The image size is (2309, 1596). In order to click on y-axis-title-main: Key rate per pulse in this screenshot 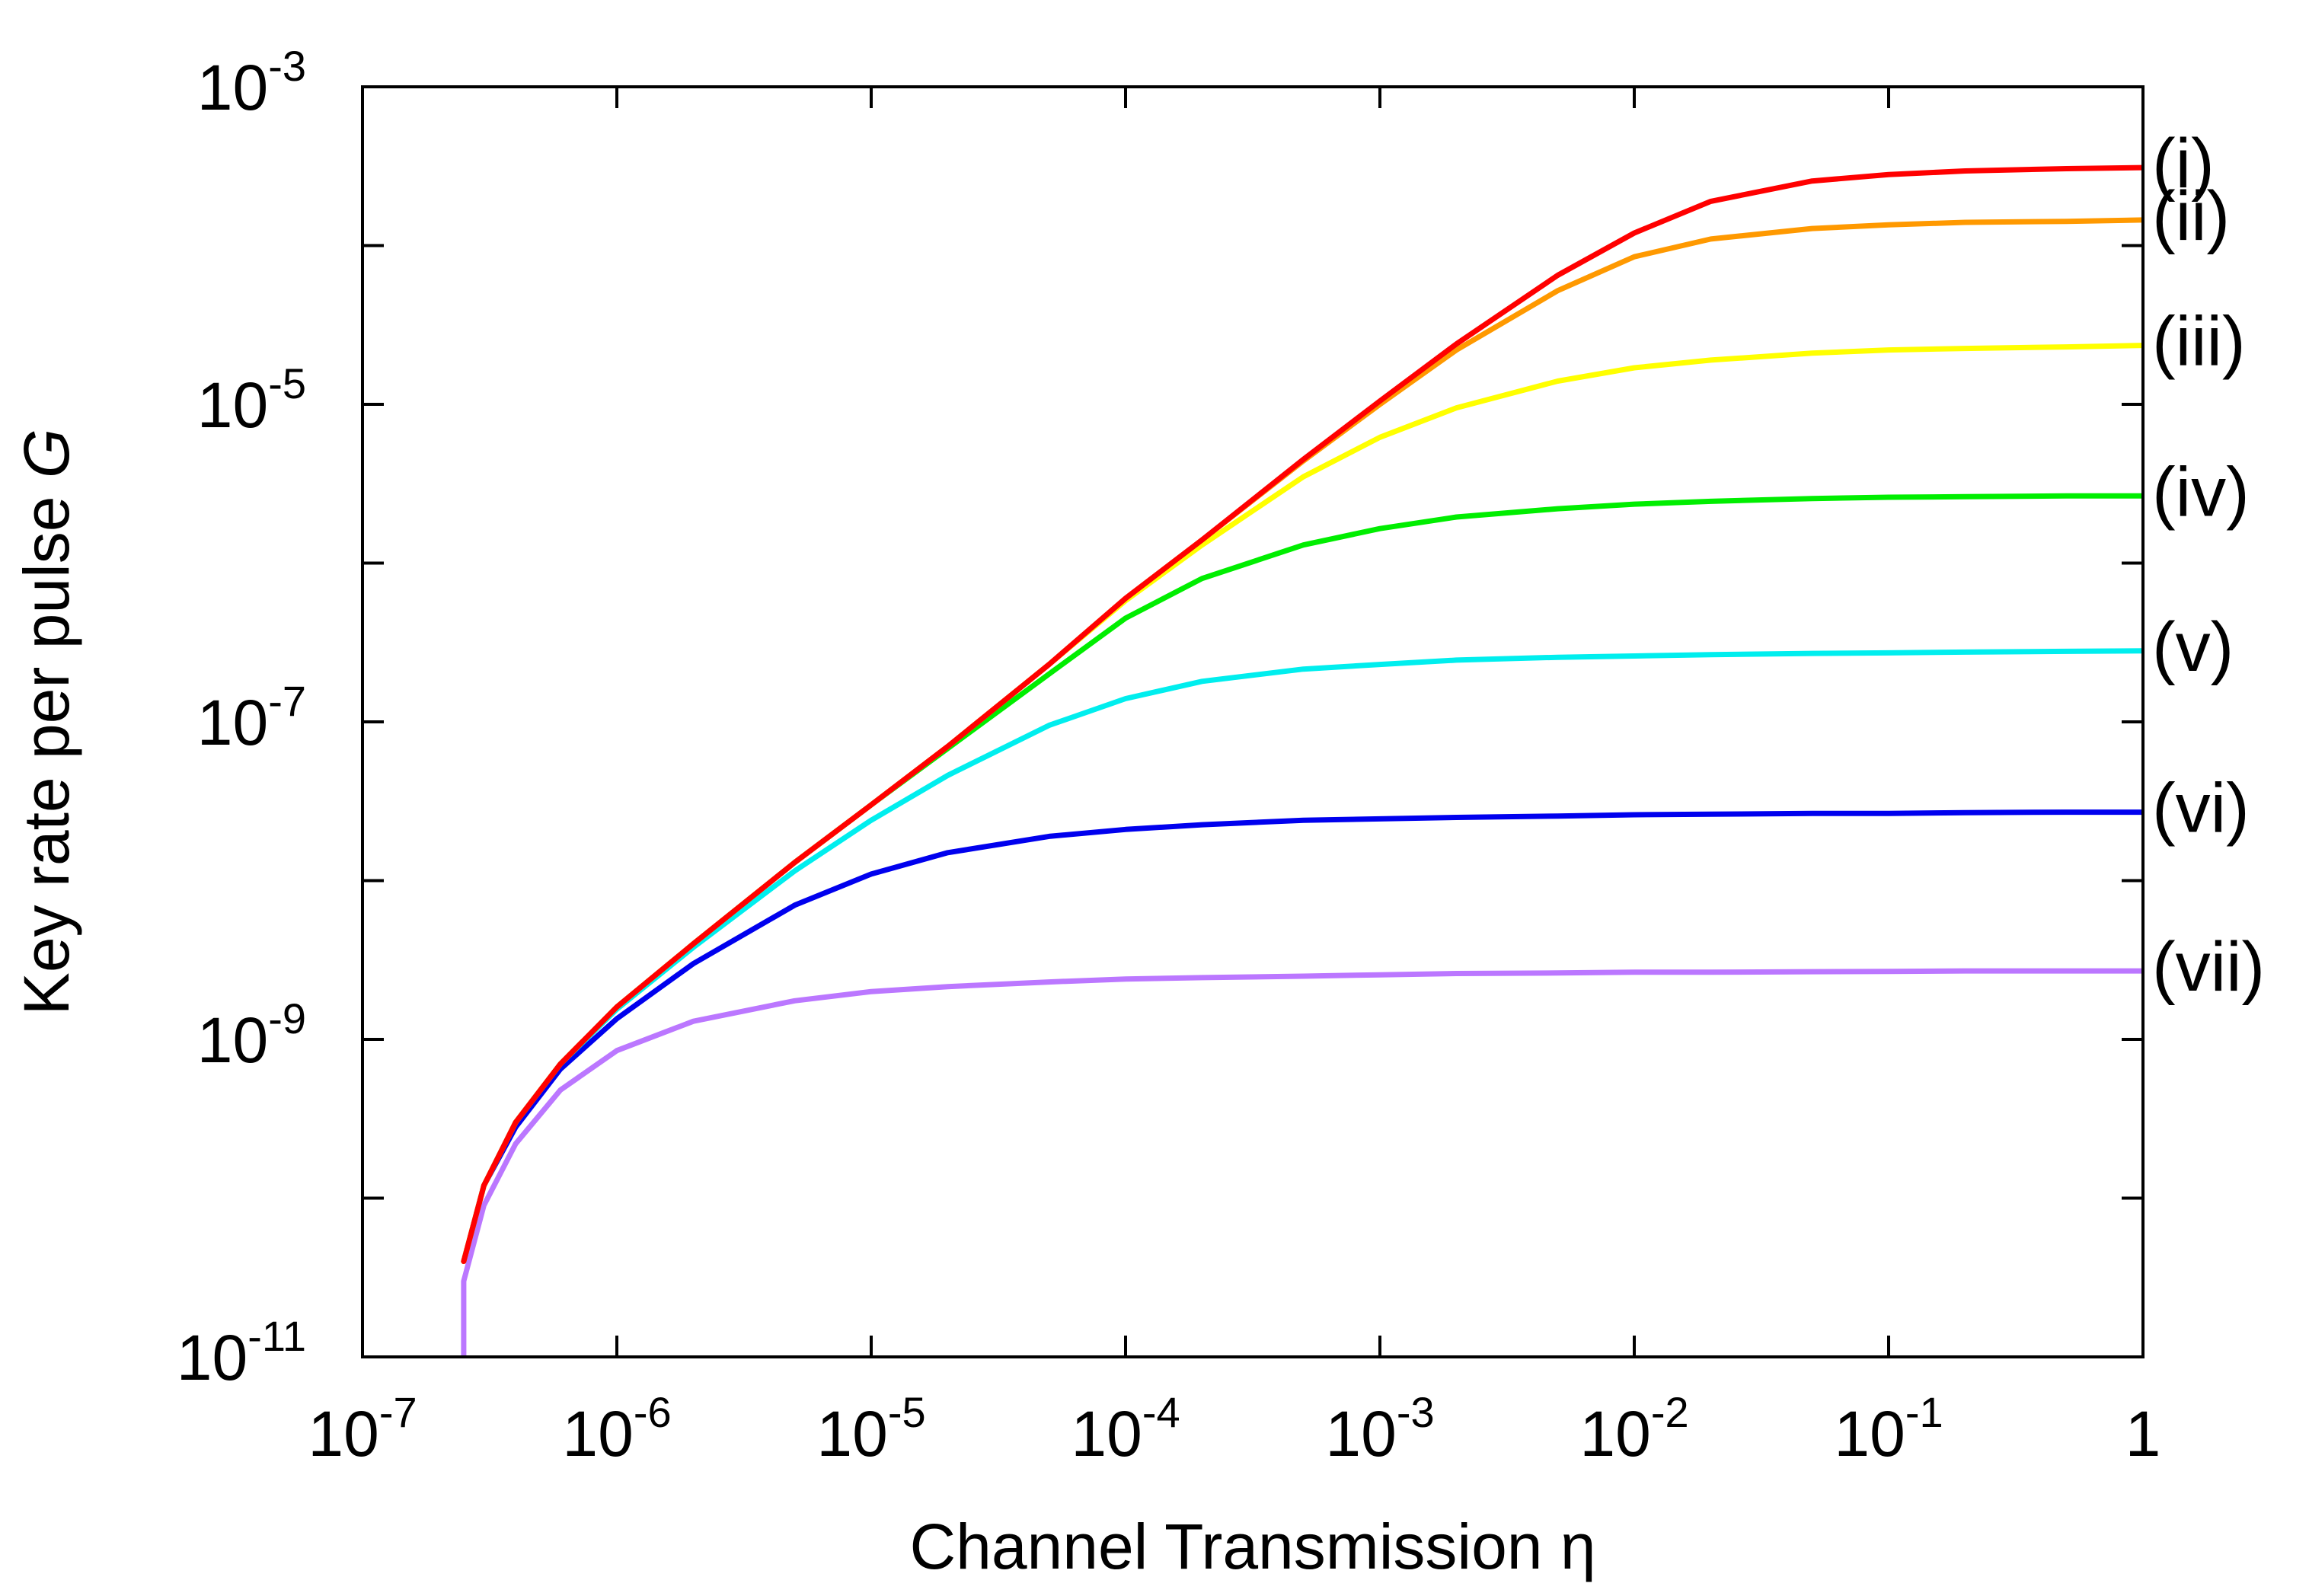, I will do `click(46, 746)`.